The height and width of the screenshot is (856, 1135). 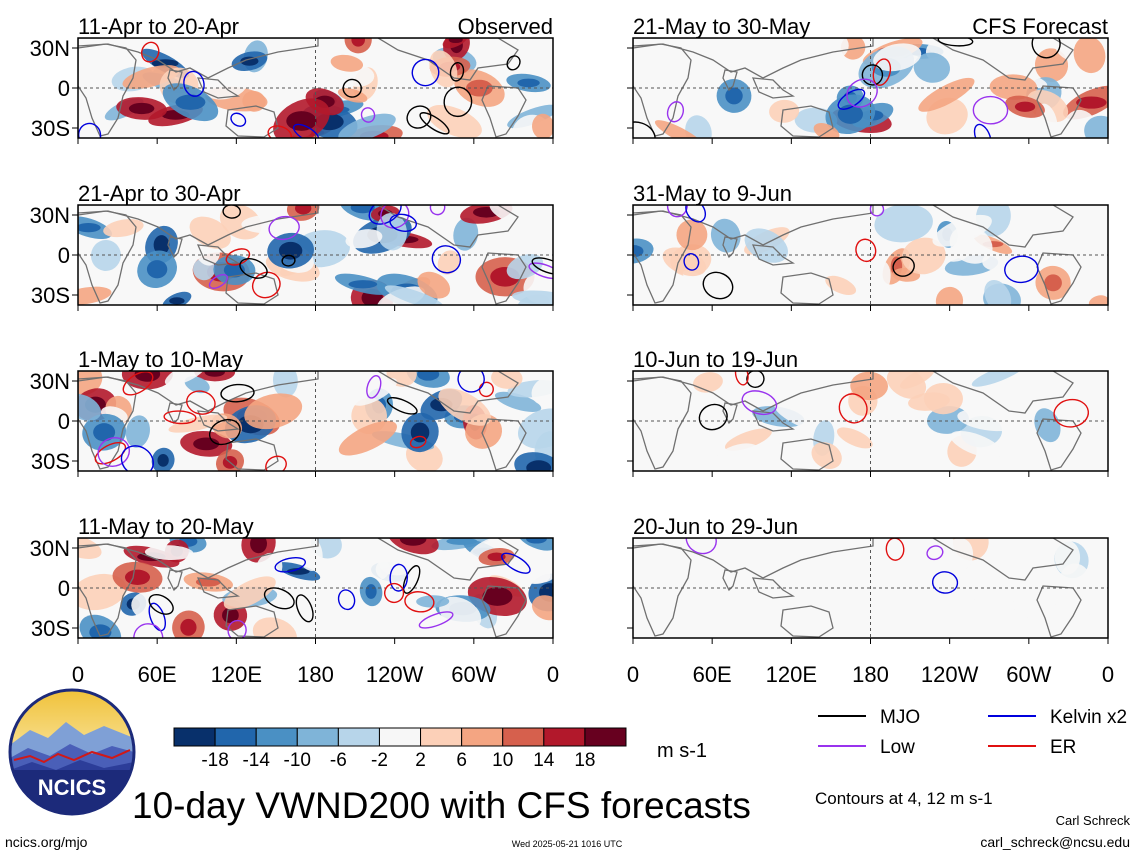 What do you see at coordinates (72, 752) in the screenshot?
I see `ncics-logo: NCICS` at bounding box center [72, 752].